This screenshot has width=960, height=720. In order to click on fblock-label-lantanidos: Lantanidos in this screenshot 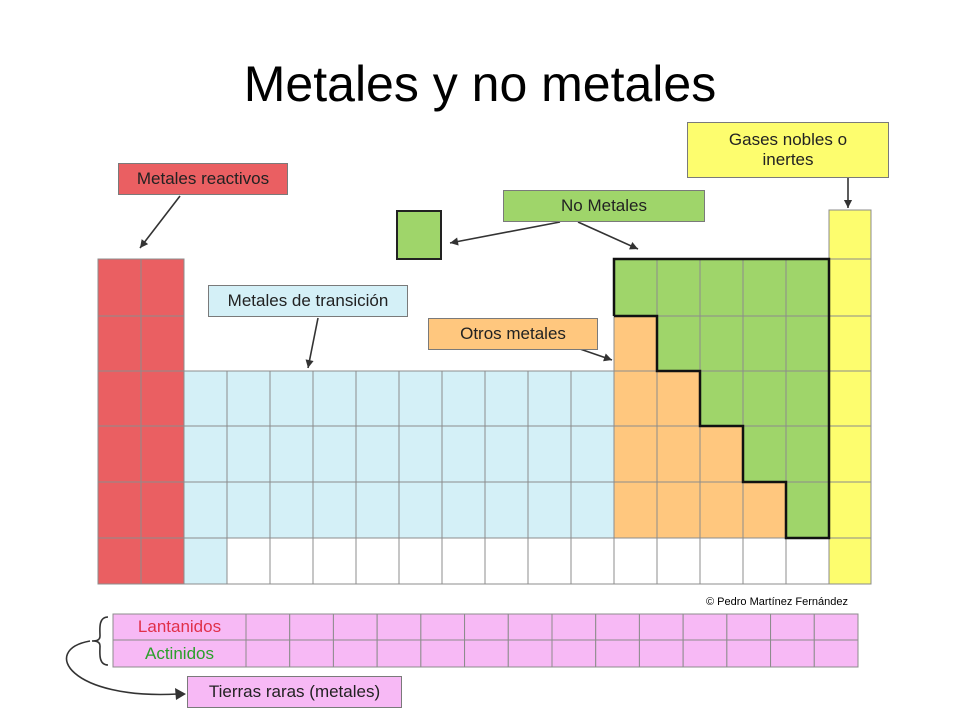, I will do `click(179, 626)`.